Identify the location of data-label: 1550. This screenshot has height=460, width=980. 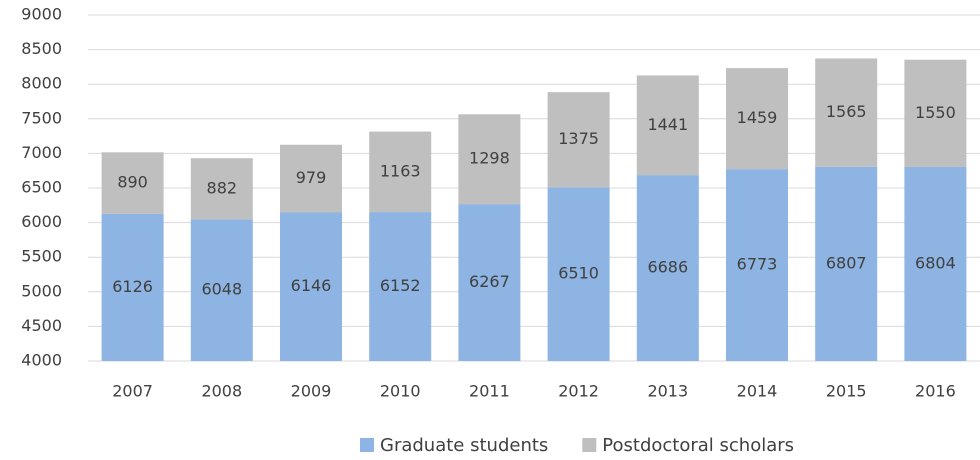
(935, 112).